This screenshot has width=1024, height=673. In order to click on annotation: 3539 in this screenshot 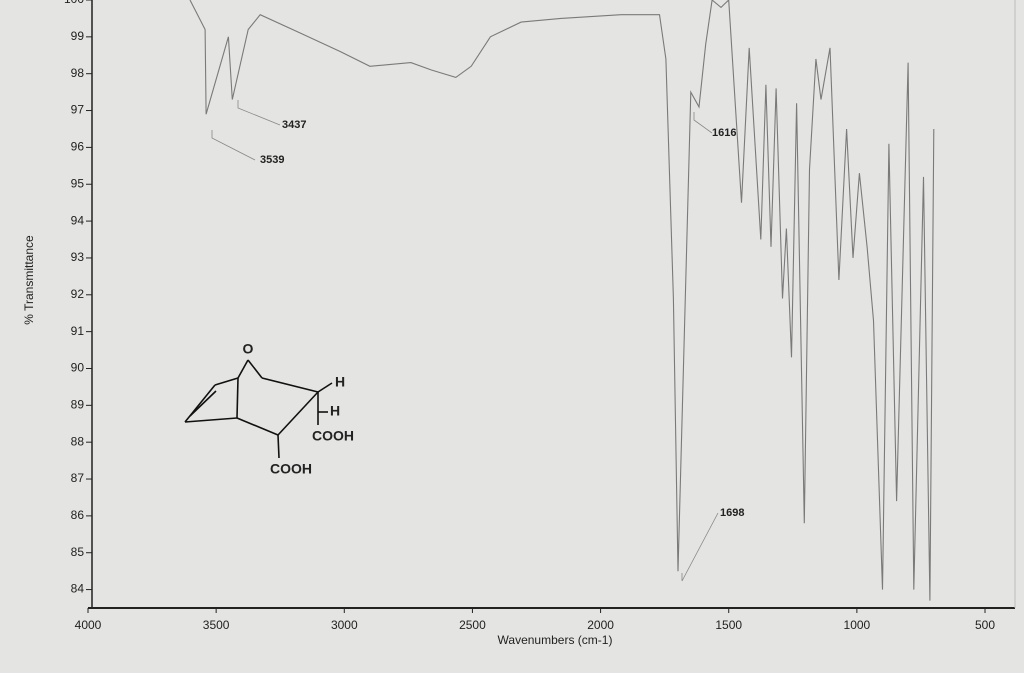, I will do `click(272, 160)`.